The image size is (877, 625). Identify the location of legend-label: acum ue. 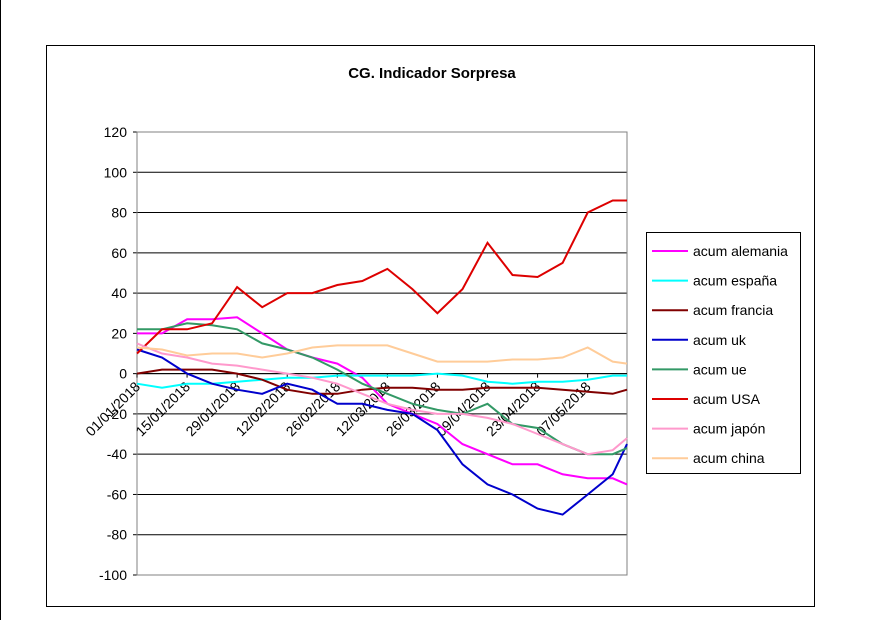
(720, 369).